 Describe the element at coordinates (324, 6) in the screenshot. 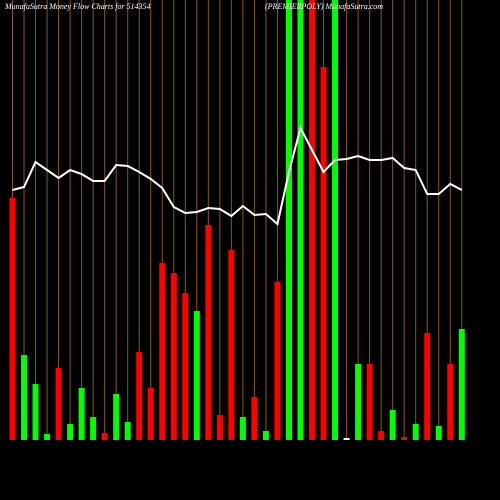

I see `chart-subtitle: (PREMIERPOLY) MunafaSutra.com` at that location.